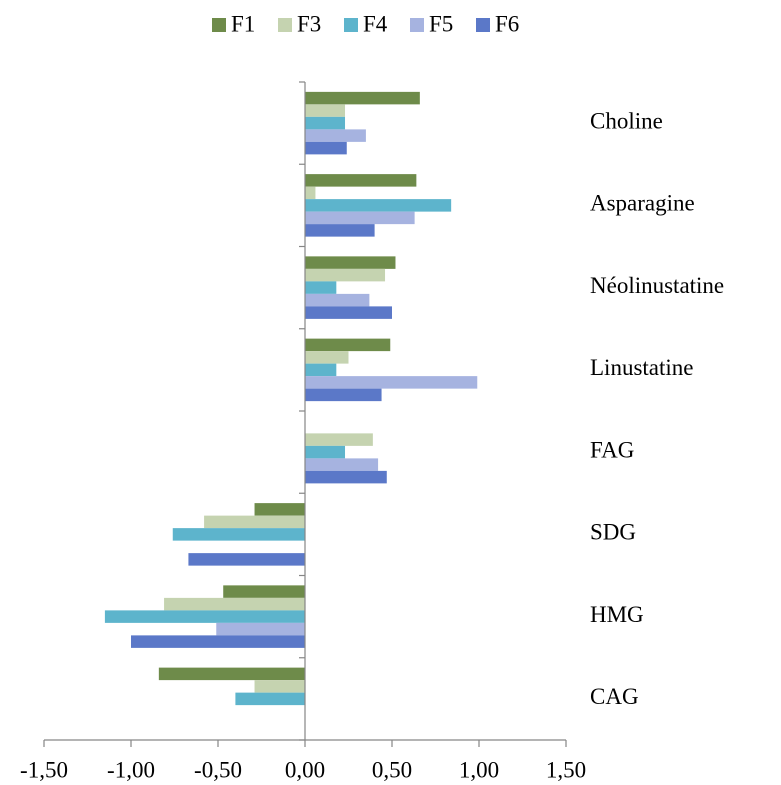 The width and height of the screenshot is (781, 785). Describe the element at coordinates (642, 203) in the screenshot. I see `category-label: Asparagine` at that location.